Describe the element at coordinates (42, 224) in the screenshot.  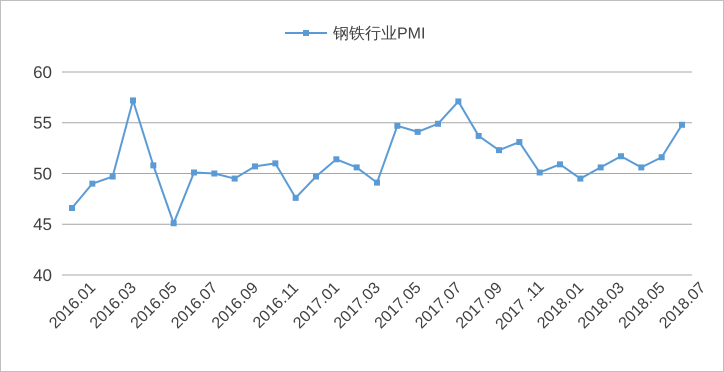
I see `y-tick-label: 45` at that location.